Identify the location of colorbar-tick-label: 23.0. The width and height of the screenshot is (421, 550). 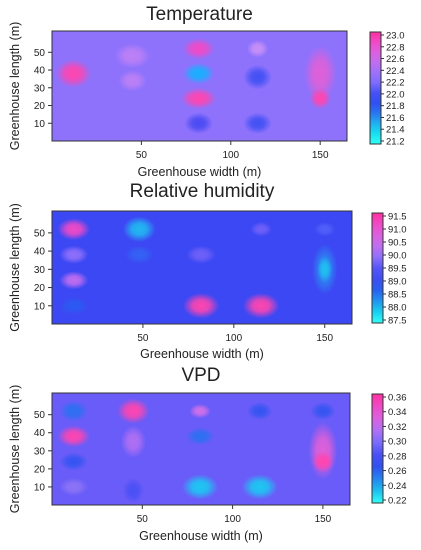
(395, 36).